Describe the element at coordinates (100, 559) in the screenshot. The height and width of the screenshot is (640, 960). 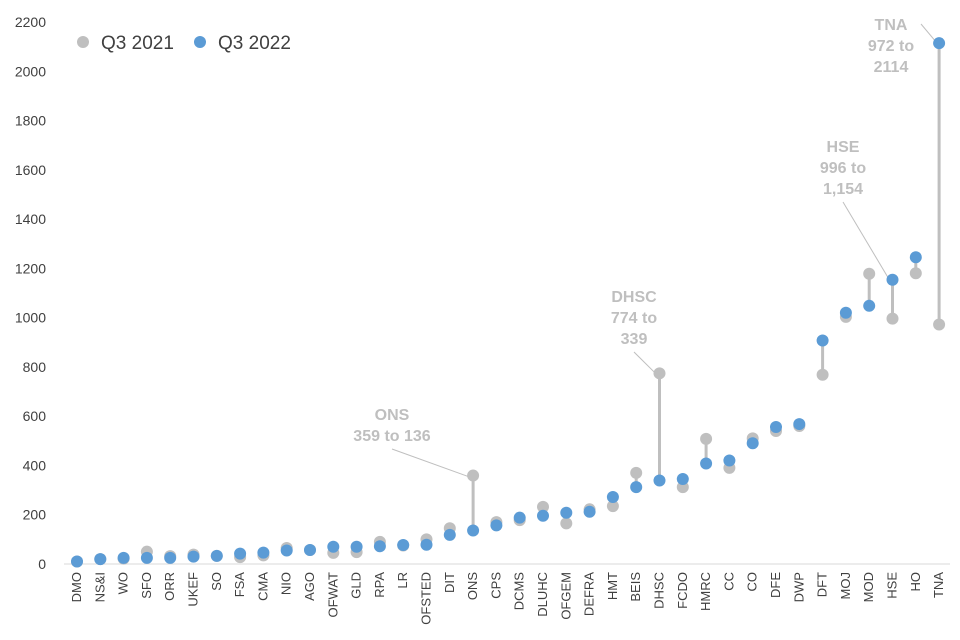
I see `point-q3-2022-ns-i` at that location.